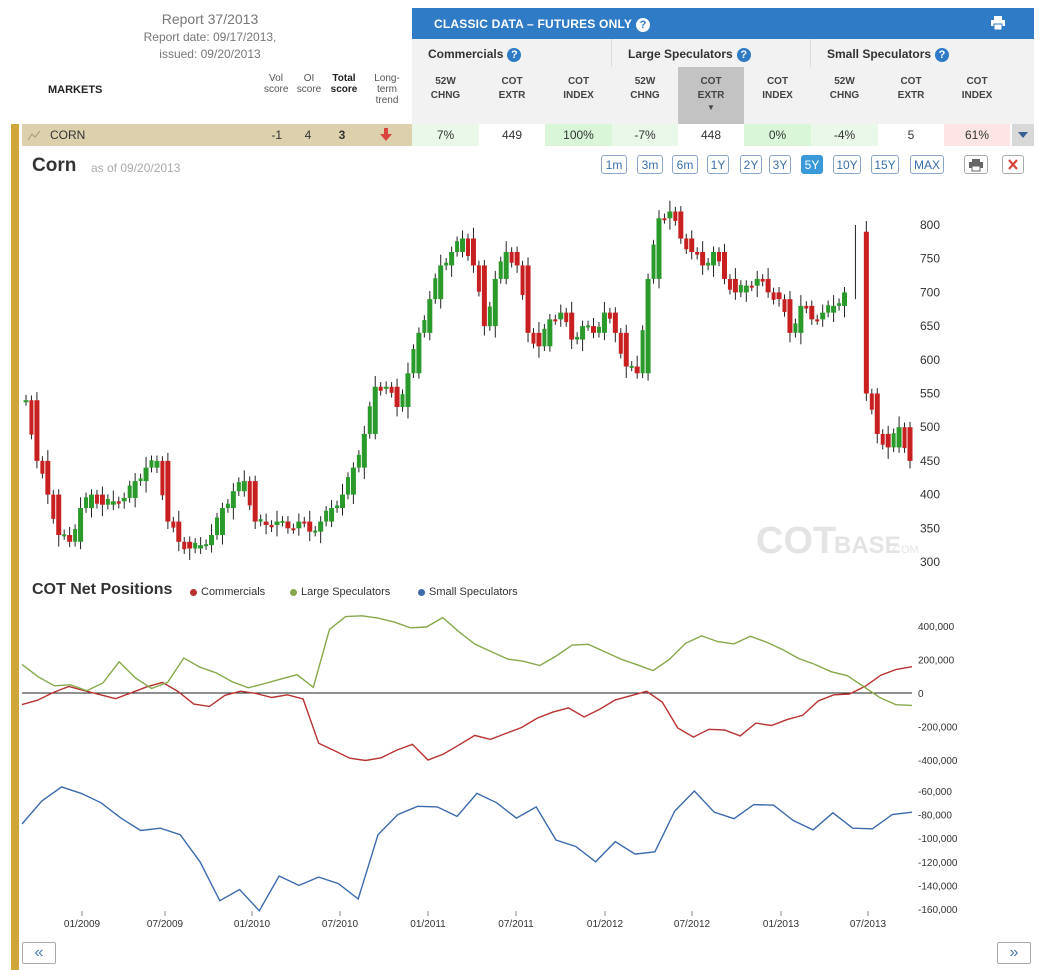  Describe the element at coordinates (1014, 953) in the screenshot. I see `next-button: »` at that location.